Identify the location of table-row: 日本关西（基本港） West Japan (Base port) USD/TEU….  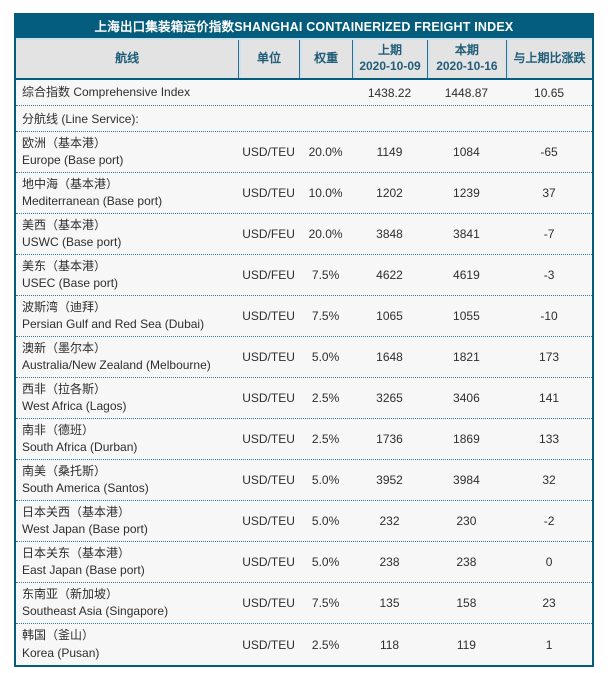
(304, 521).